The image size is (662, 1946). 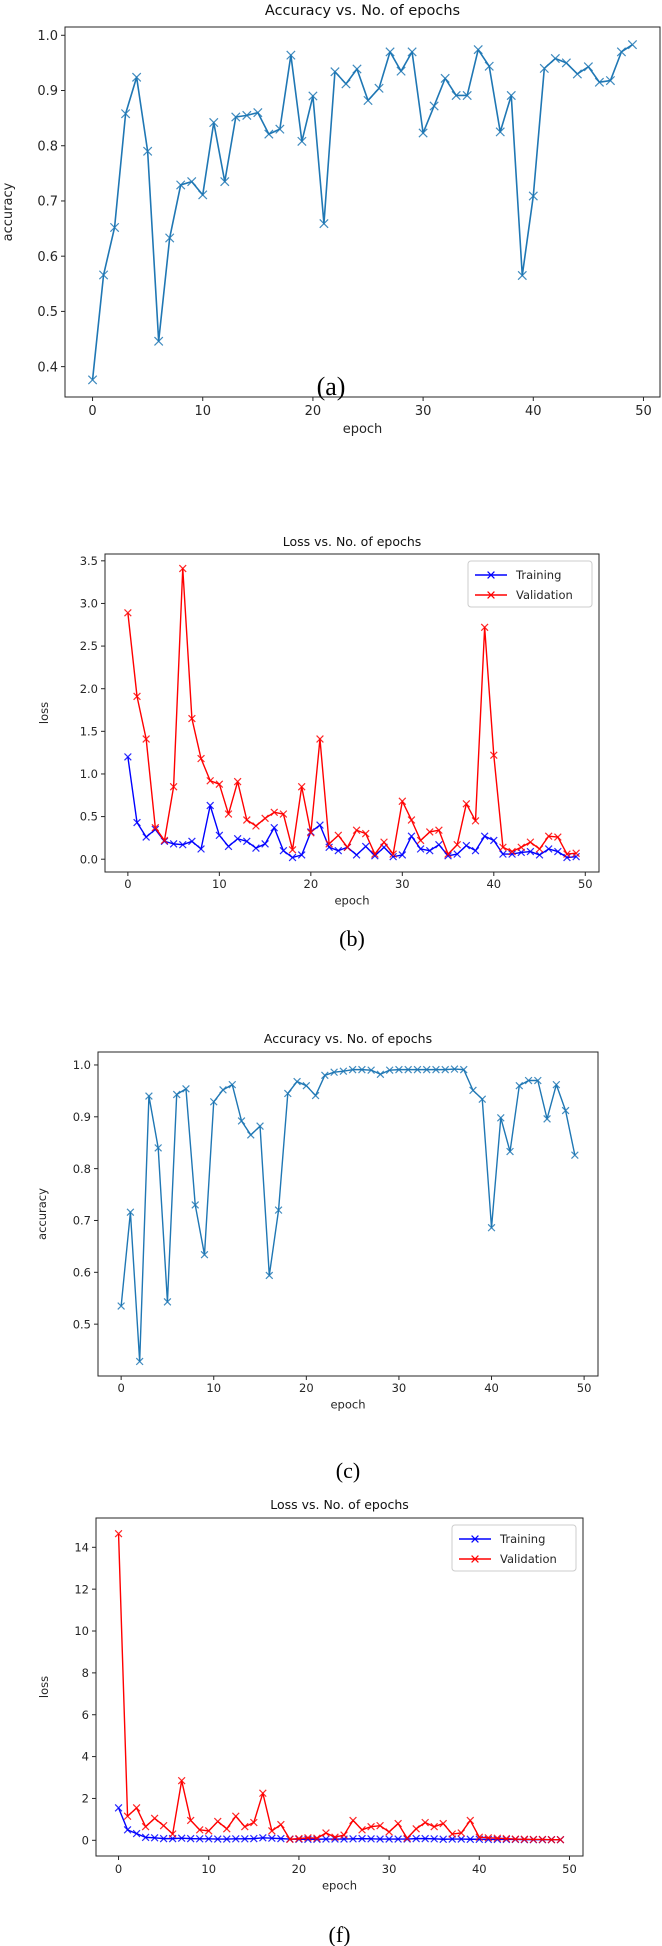 I want to click on x-tick-label: 30, so click(x=389, y=1869).